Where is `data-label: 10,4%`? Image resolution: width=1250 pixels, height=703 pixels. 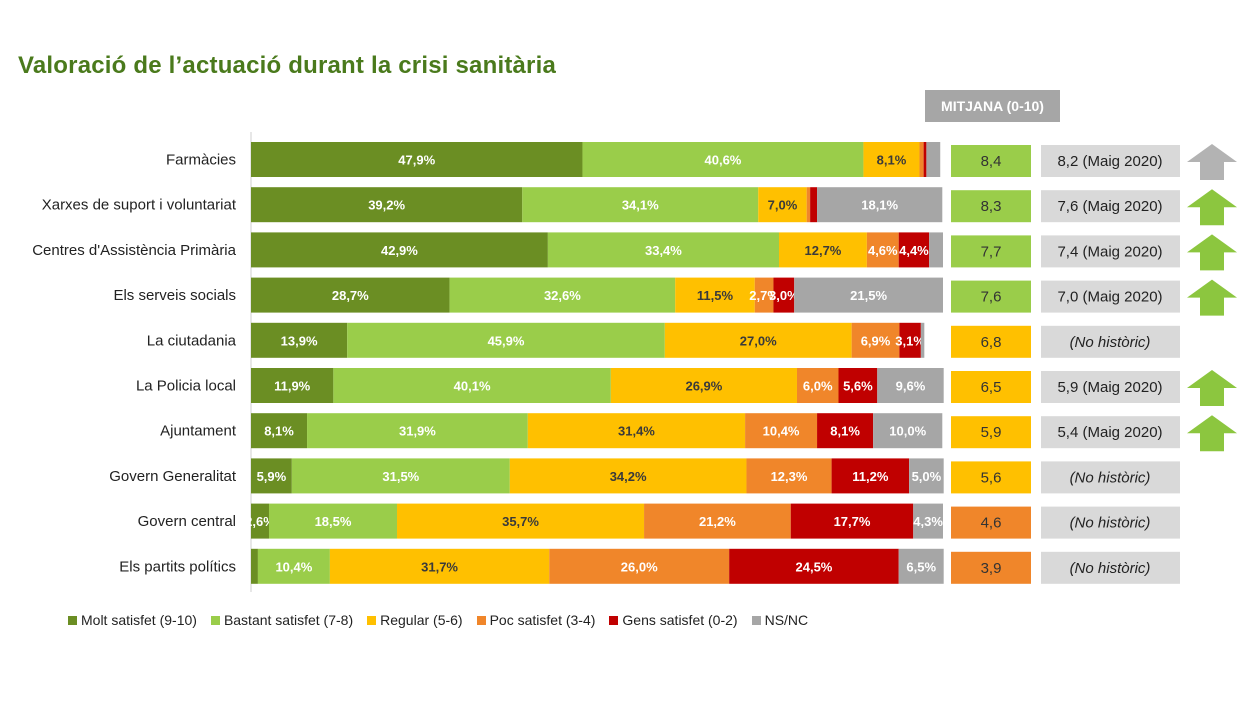 data-label: 10,4% is located at coordinates (781, 431).